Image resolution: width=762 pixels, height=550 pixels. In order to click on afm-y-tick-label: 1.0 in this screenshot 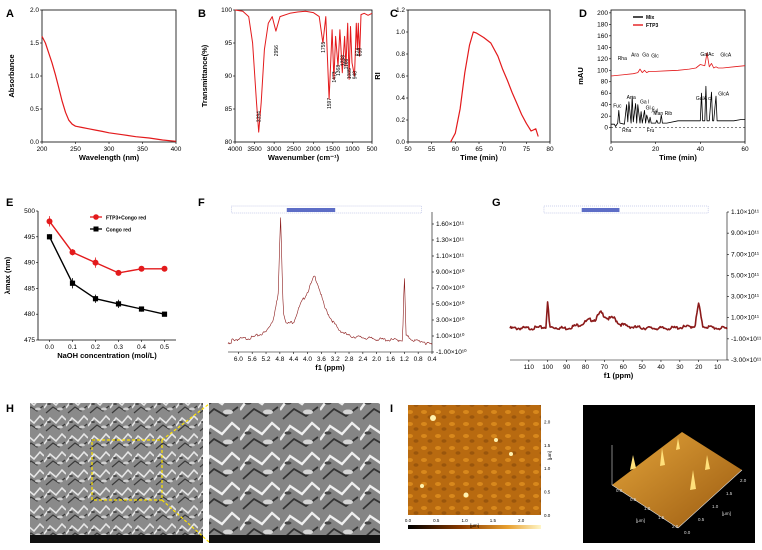, I will do `click(547, 468)`.